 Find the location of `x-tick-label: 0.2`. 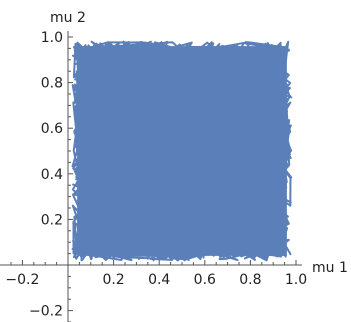

x-tick-label: 0.2 is located at coordinates (113, 280).